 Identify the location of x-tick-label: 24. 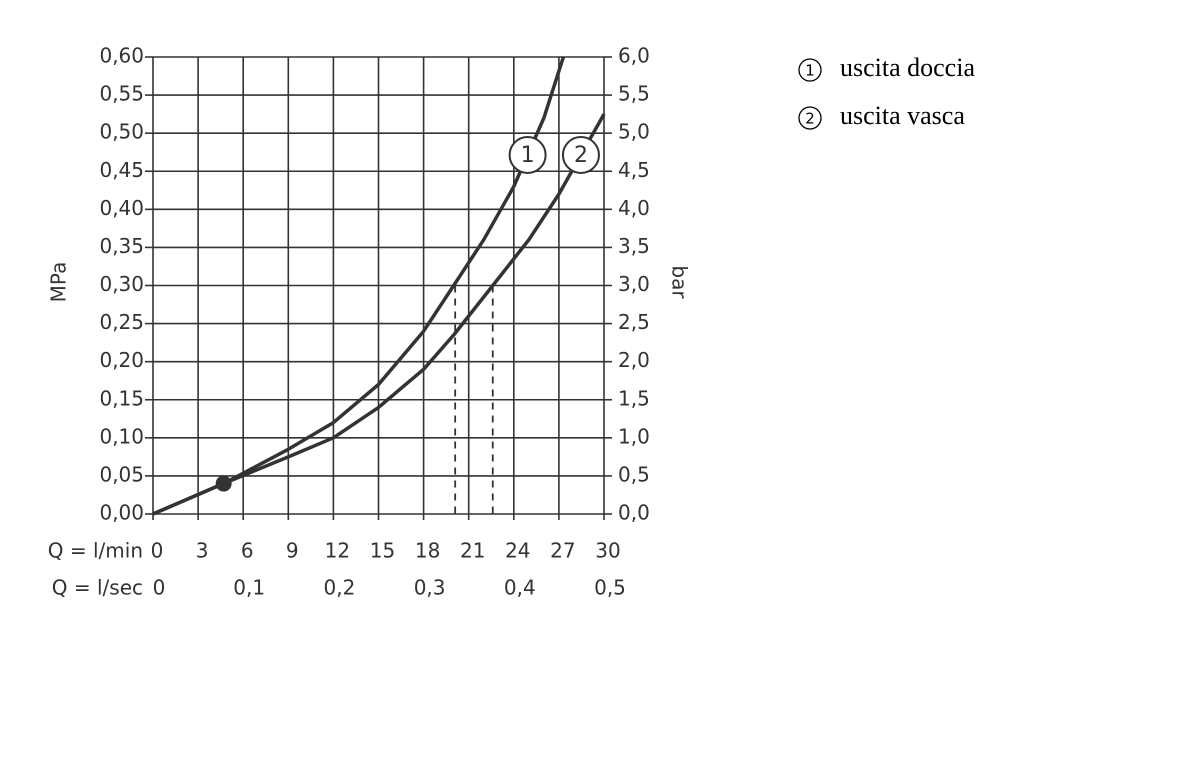
(517, 551).